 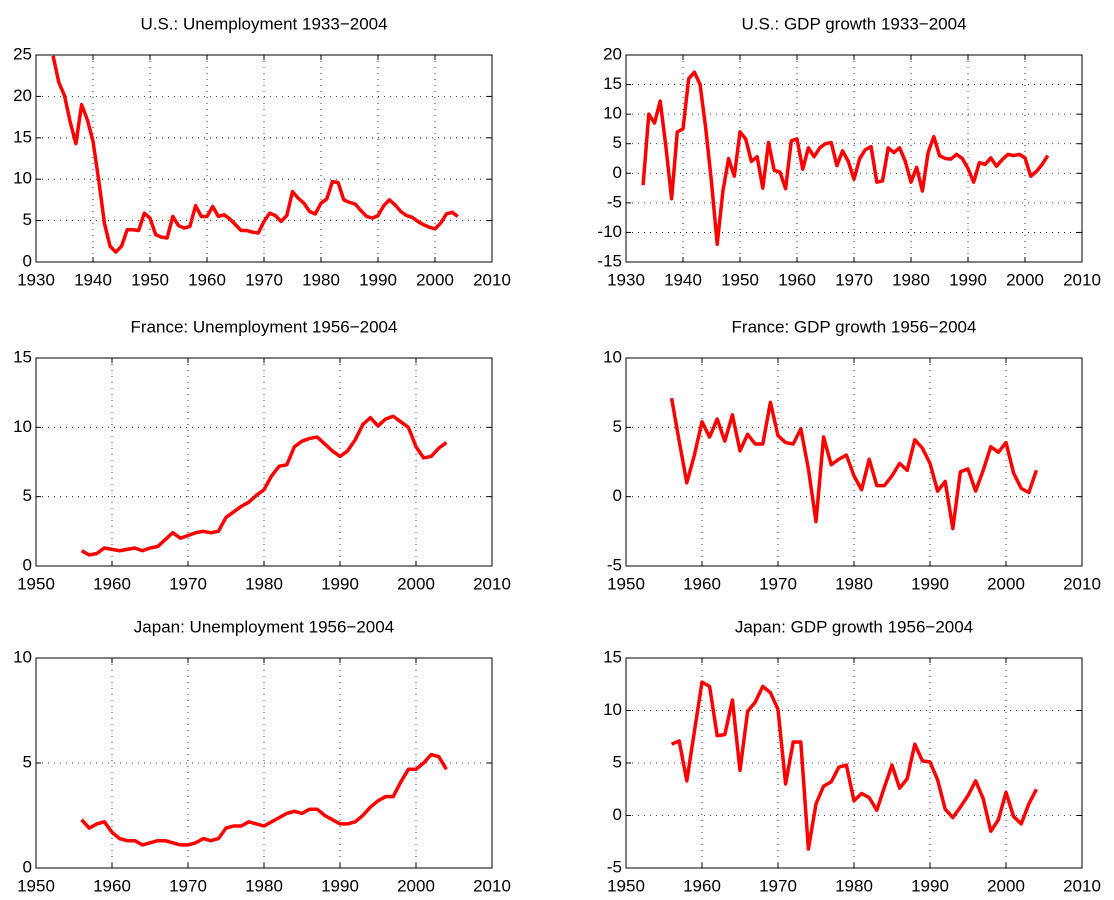 I want to click on chart-title: U.S.: GDP growth 1933−2004, so click(x=853, y=23).